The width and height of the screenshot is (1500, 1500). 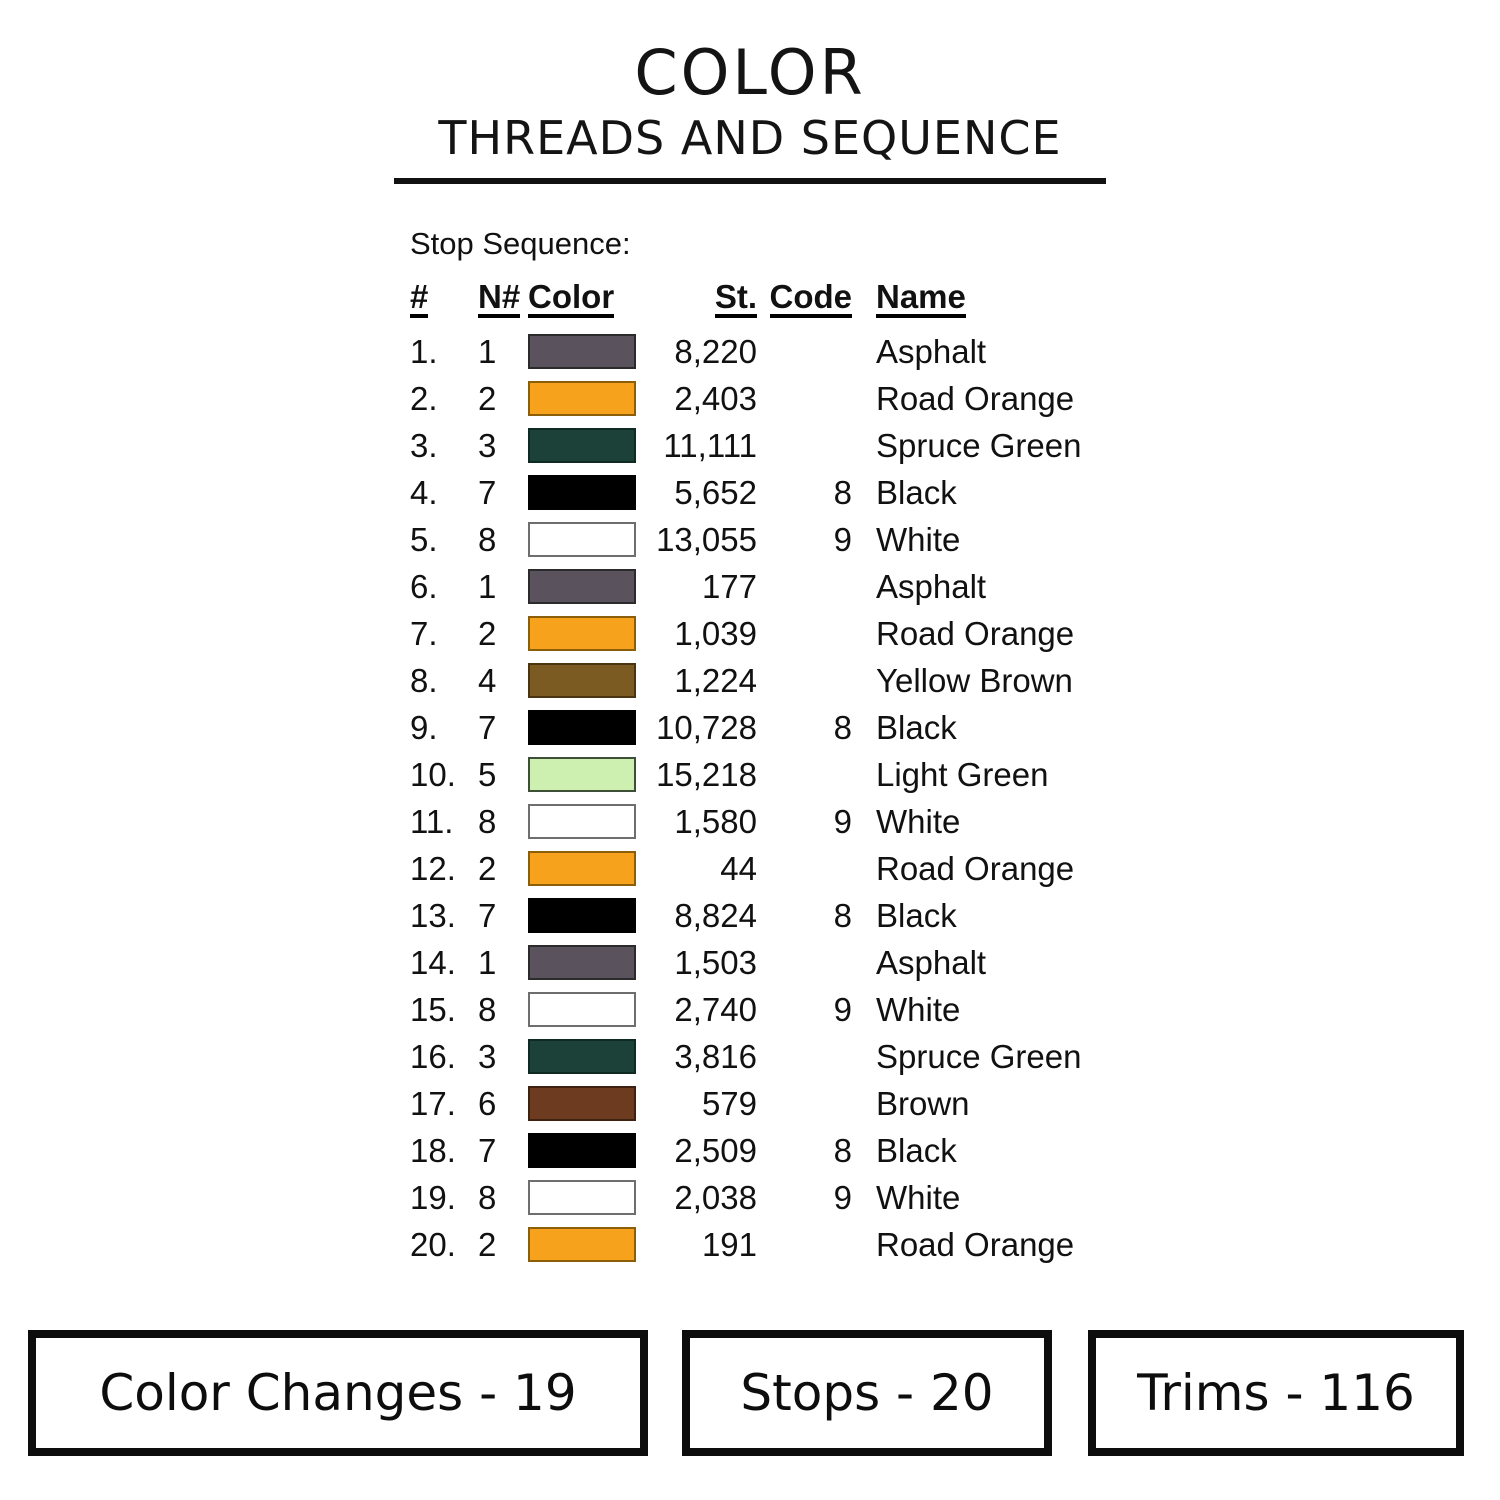 I want to click on table-row: 14. 1 1,503 Asphalt, so click(x=760, y=962).